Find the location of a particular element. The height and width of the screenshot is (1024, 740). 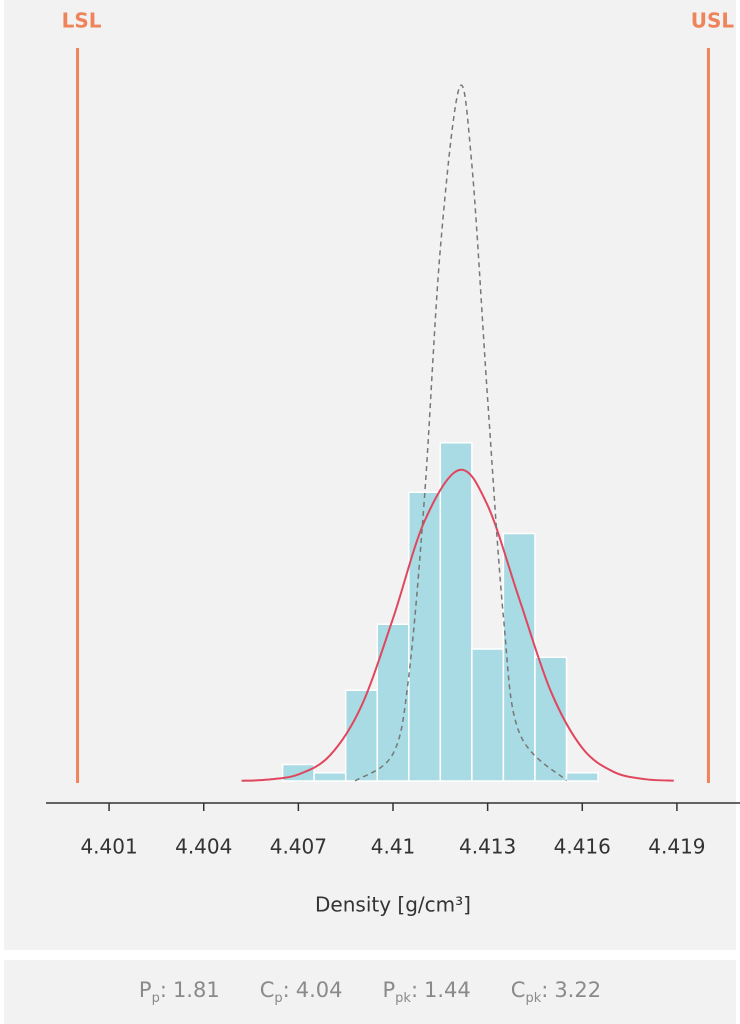

stat: Ppk: 1.44 is located at coordinates (426, 992).